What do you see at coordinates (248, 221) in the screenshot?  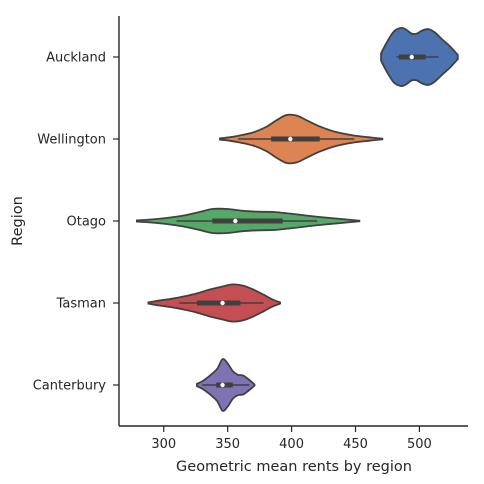 I see `violin-otago` at bounding box center [248, 221].